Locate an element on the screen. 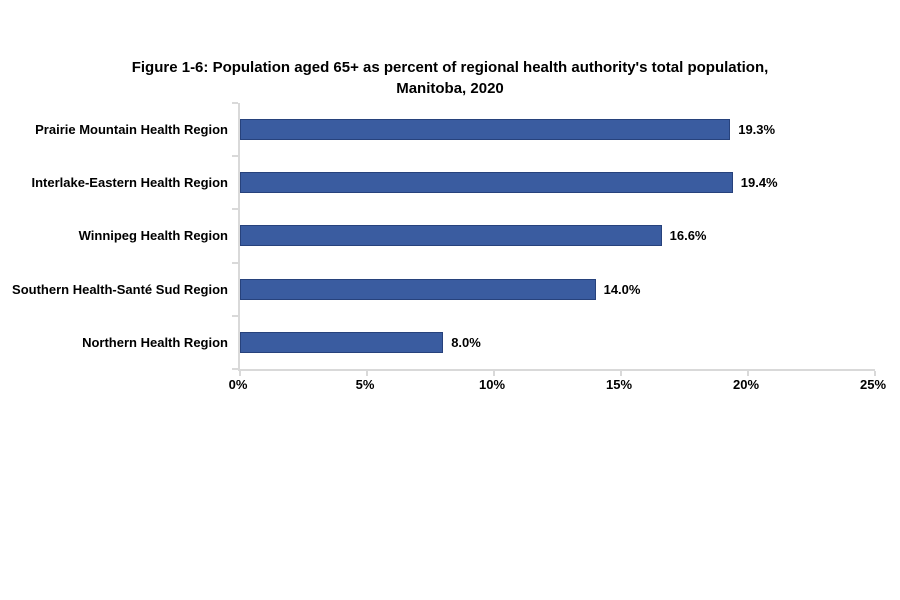  category-label-prairie-mountain: Prairie Mountain Health Region is located at coordinates (131, 130).